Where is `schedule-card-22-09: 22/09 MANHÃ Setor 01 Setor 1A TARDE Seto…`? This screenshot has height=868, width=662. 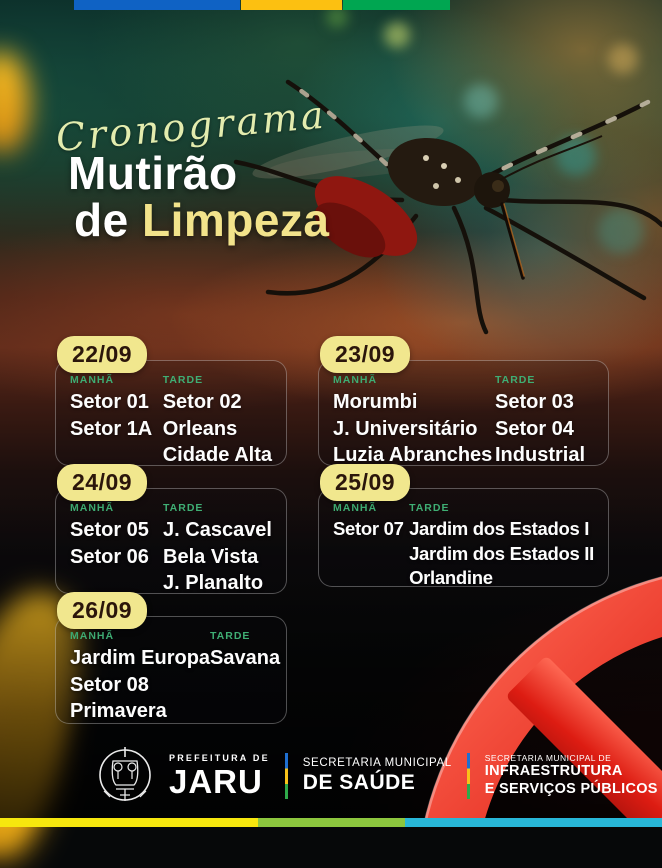 schedule-card-22-09: 22/09 MANHÃ Setor 01 Setor 1A TARDE Seto… is located at coordinates (171, 402).